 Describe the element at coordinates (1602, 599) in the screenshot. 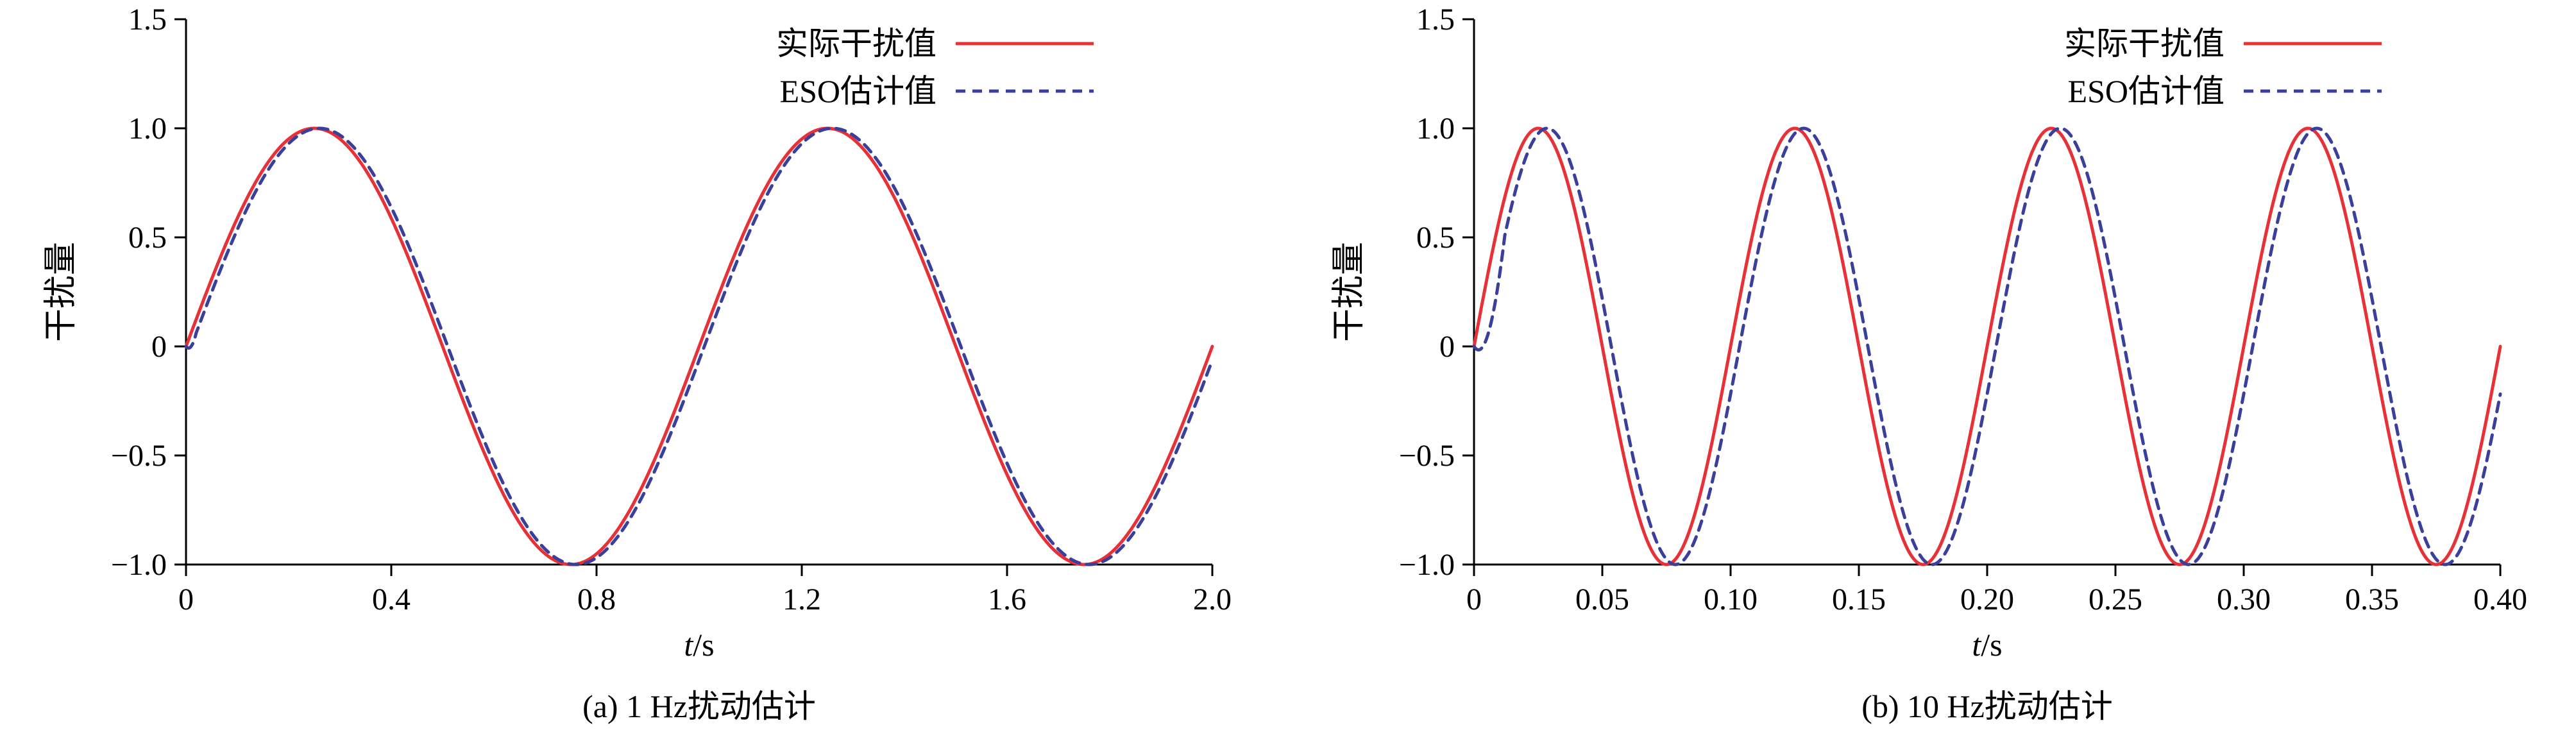

I see `x-tick-label: 0.05` at that location.